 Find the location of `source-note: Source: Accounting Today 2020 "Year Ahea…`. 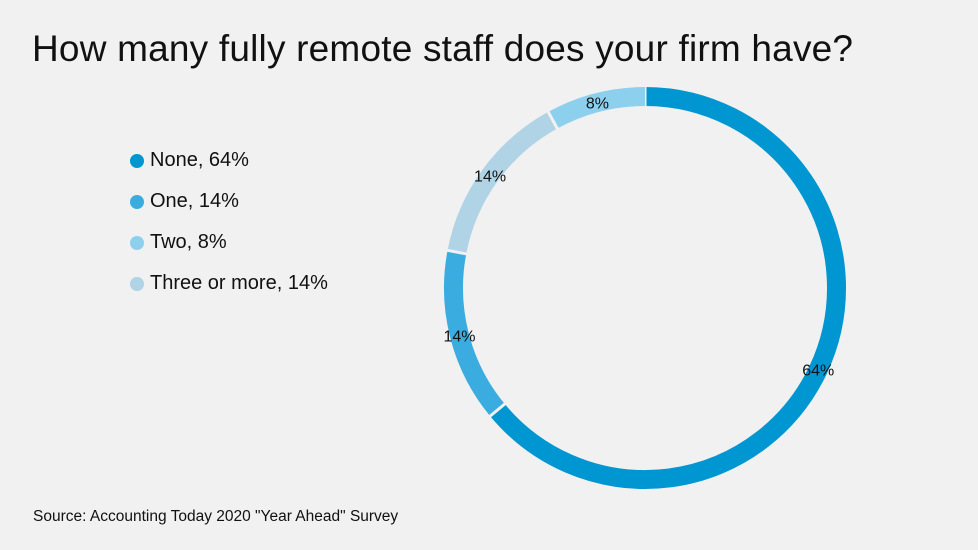

source-note: Source: Accounting Today 2020 "Year Ahea… is located at coordinates (216, 516).